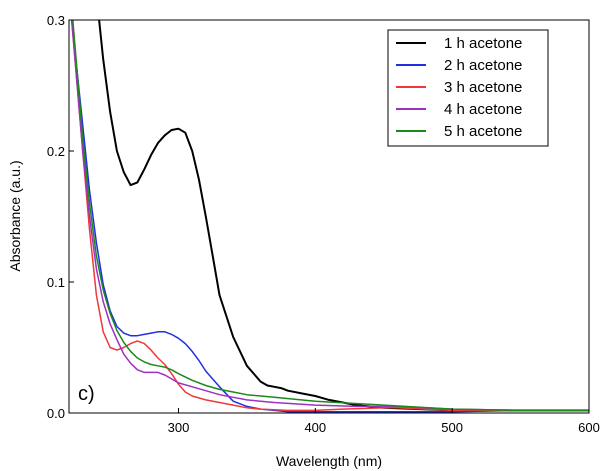 The height and width of the screenshot is (471, 604). Describe the element at coordinates (179, 427) in the screenshot. I see `x-tick-label: 300` at that location.